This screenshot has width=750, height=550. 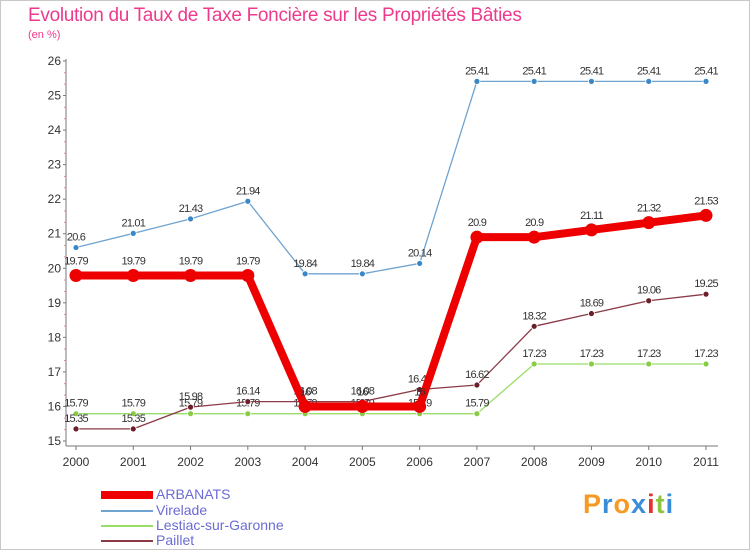 I want to click on legend-label: Virelade, so click(x=182, y=510).